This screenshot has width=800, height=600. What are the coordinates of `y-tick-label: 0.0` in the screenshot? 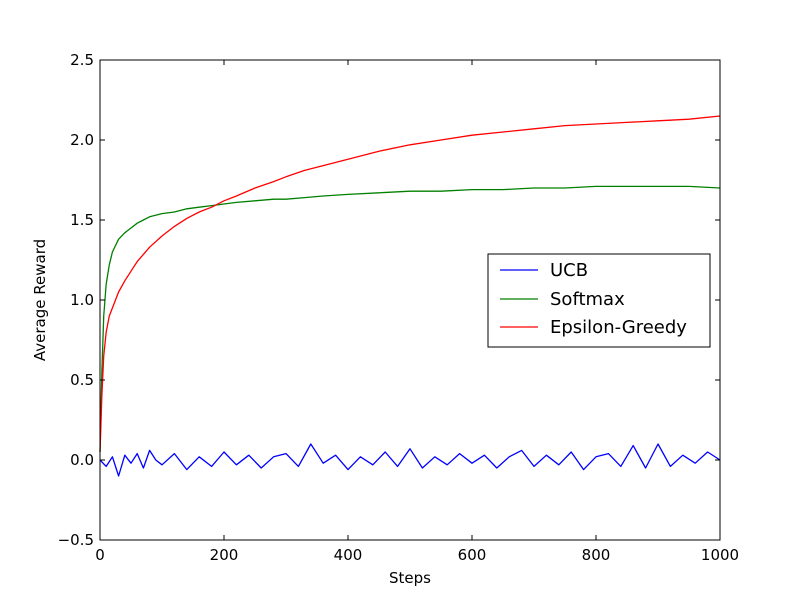 It's located at (82, 460).